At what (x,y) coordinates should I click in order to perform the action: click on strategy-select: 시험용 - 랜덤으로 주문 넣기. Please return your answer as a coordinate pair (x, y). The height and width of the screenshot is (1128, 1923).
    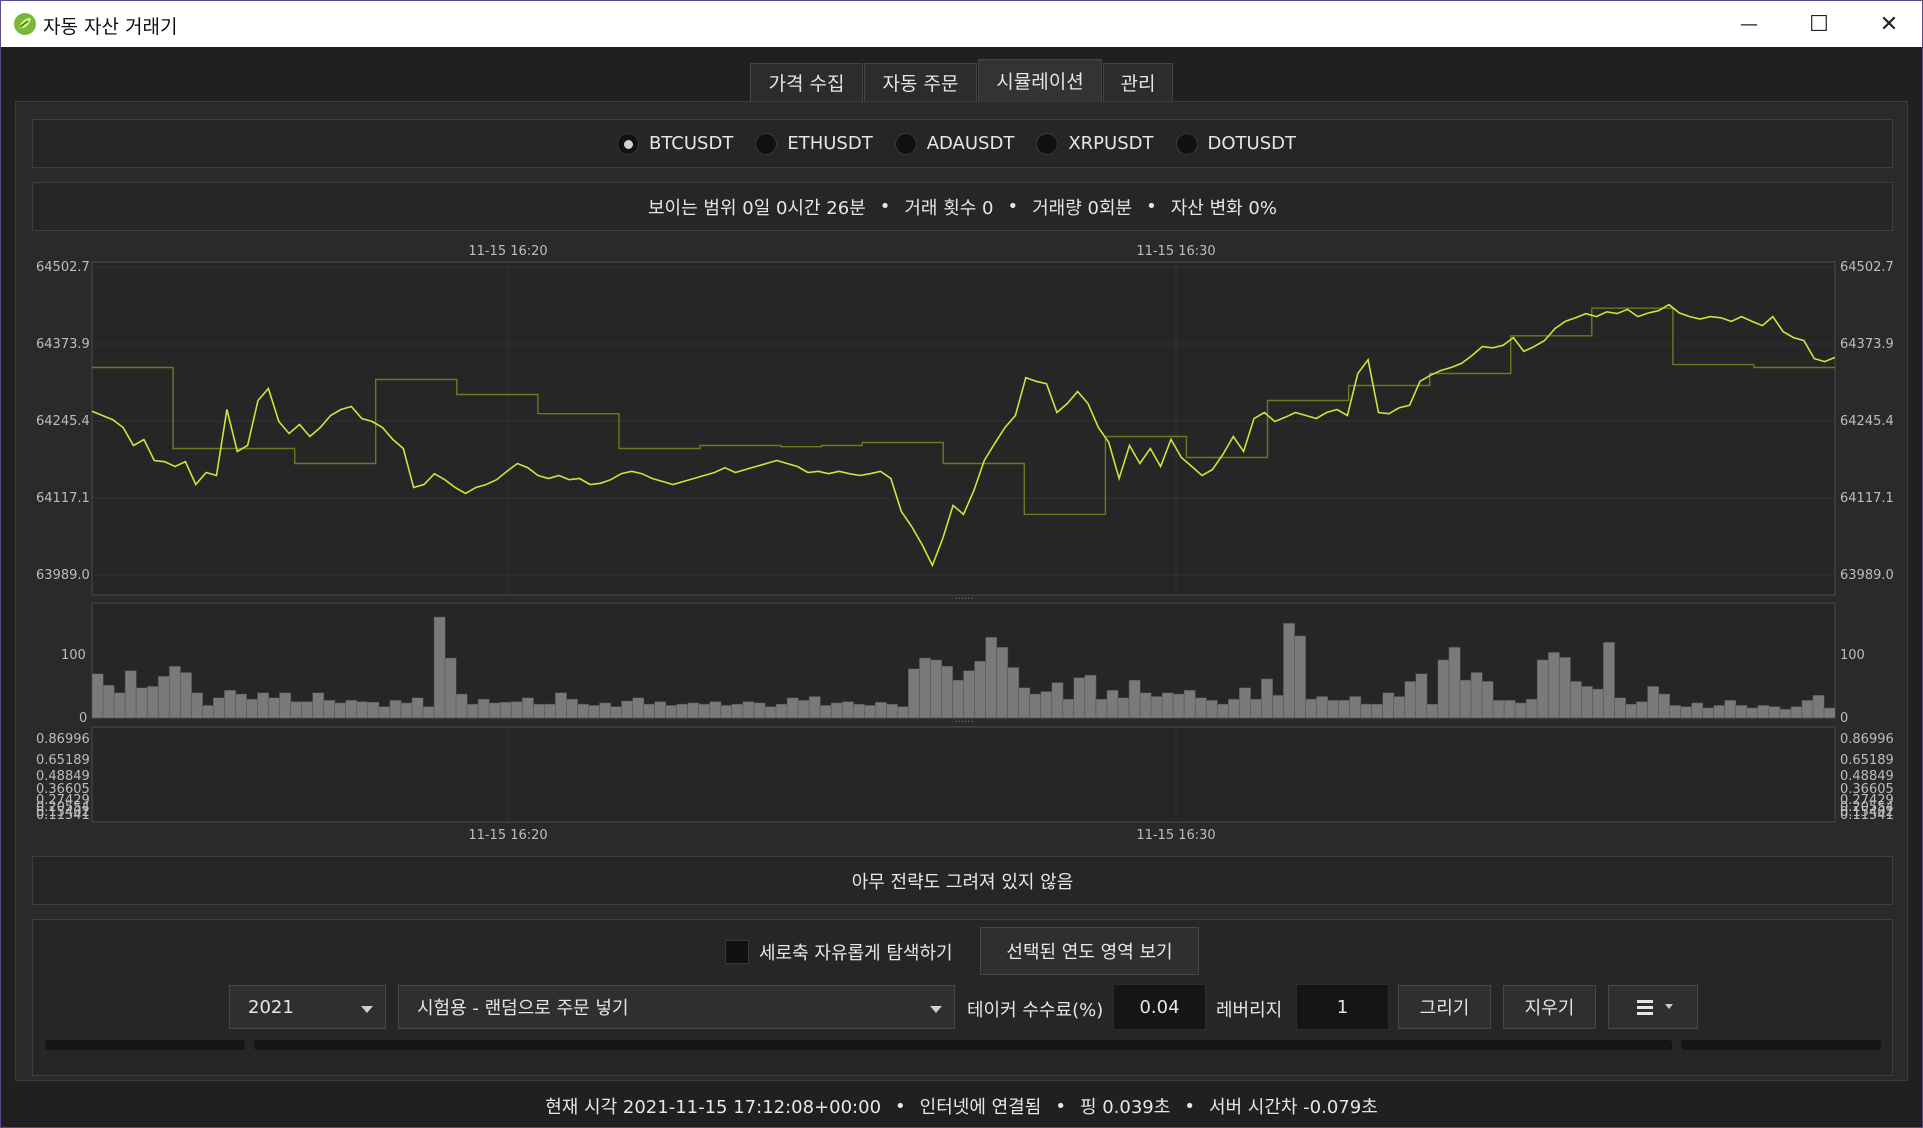
    Looking at the image, I should click on (676, 1007).